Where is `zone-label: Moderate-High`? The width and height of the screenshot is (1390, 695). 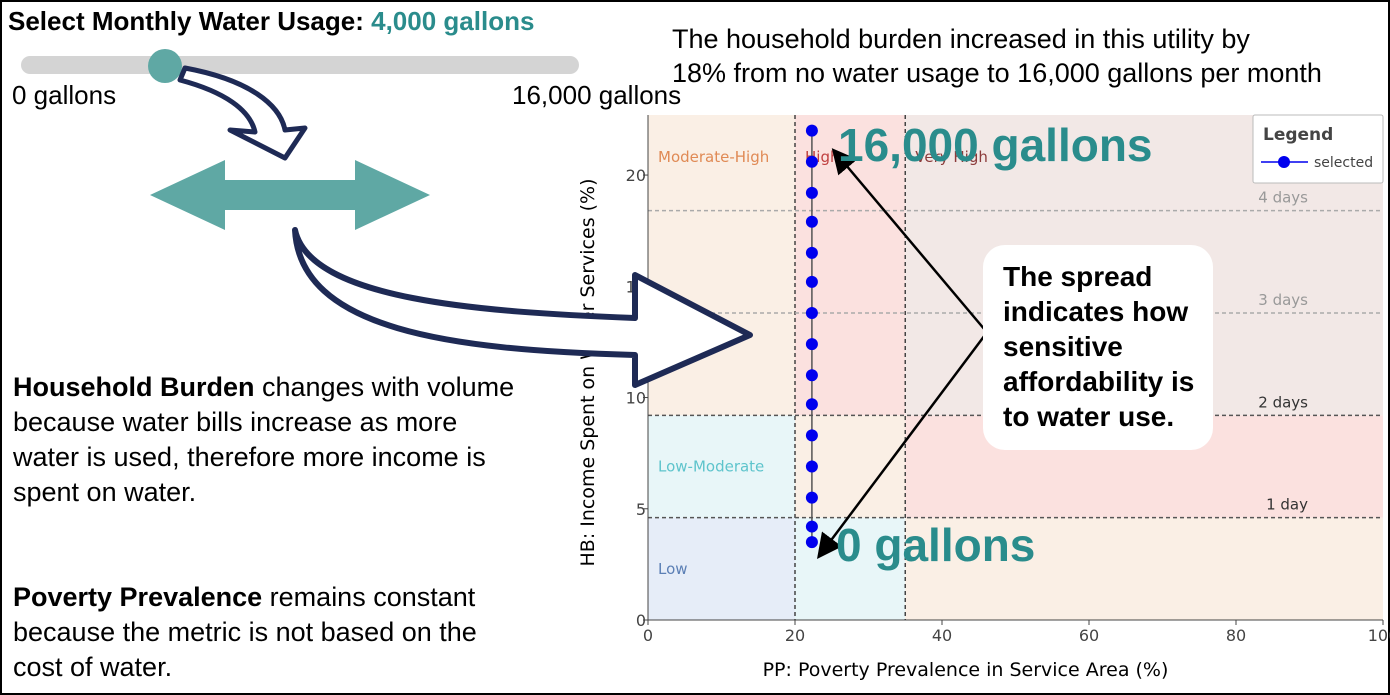 zone-label: Moderate-High is located at coordinates (713, 157).